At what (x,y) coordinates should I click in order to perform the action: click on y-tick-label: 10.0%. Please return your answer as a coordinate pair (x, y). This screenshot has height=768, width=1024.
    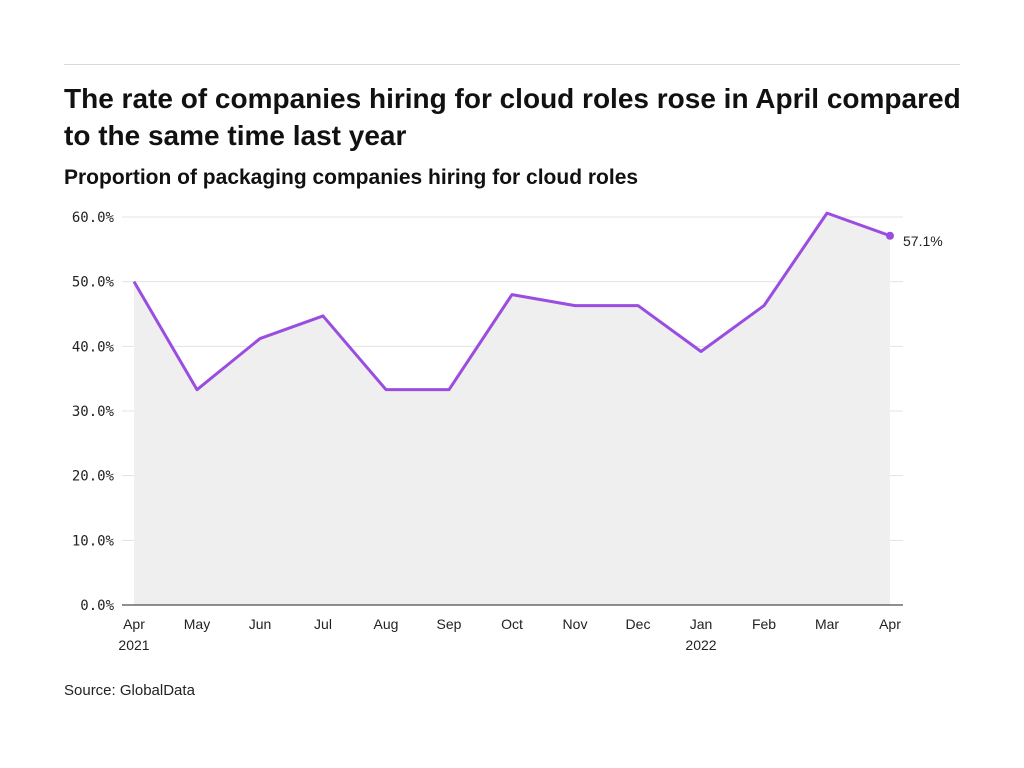
    Looking at the image, I should click on (93, 541).